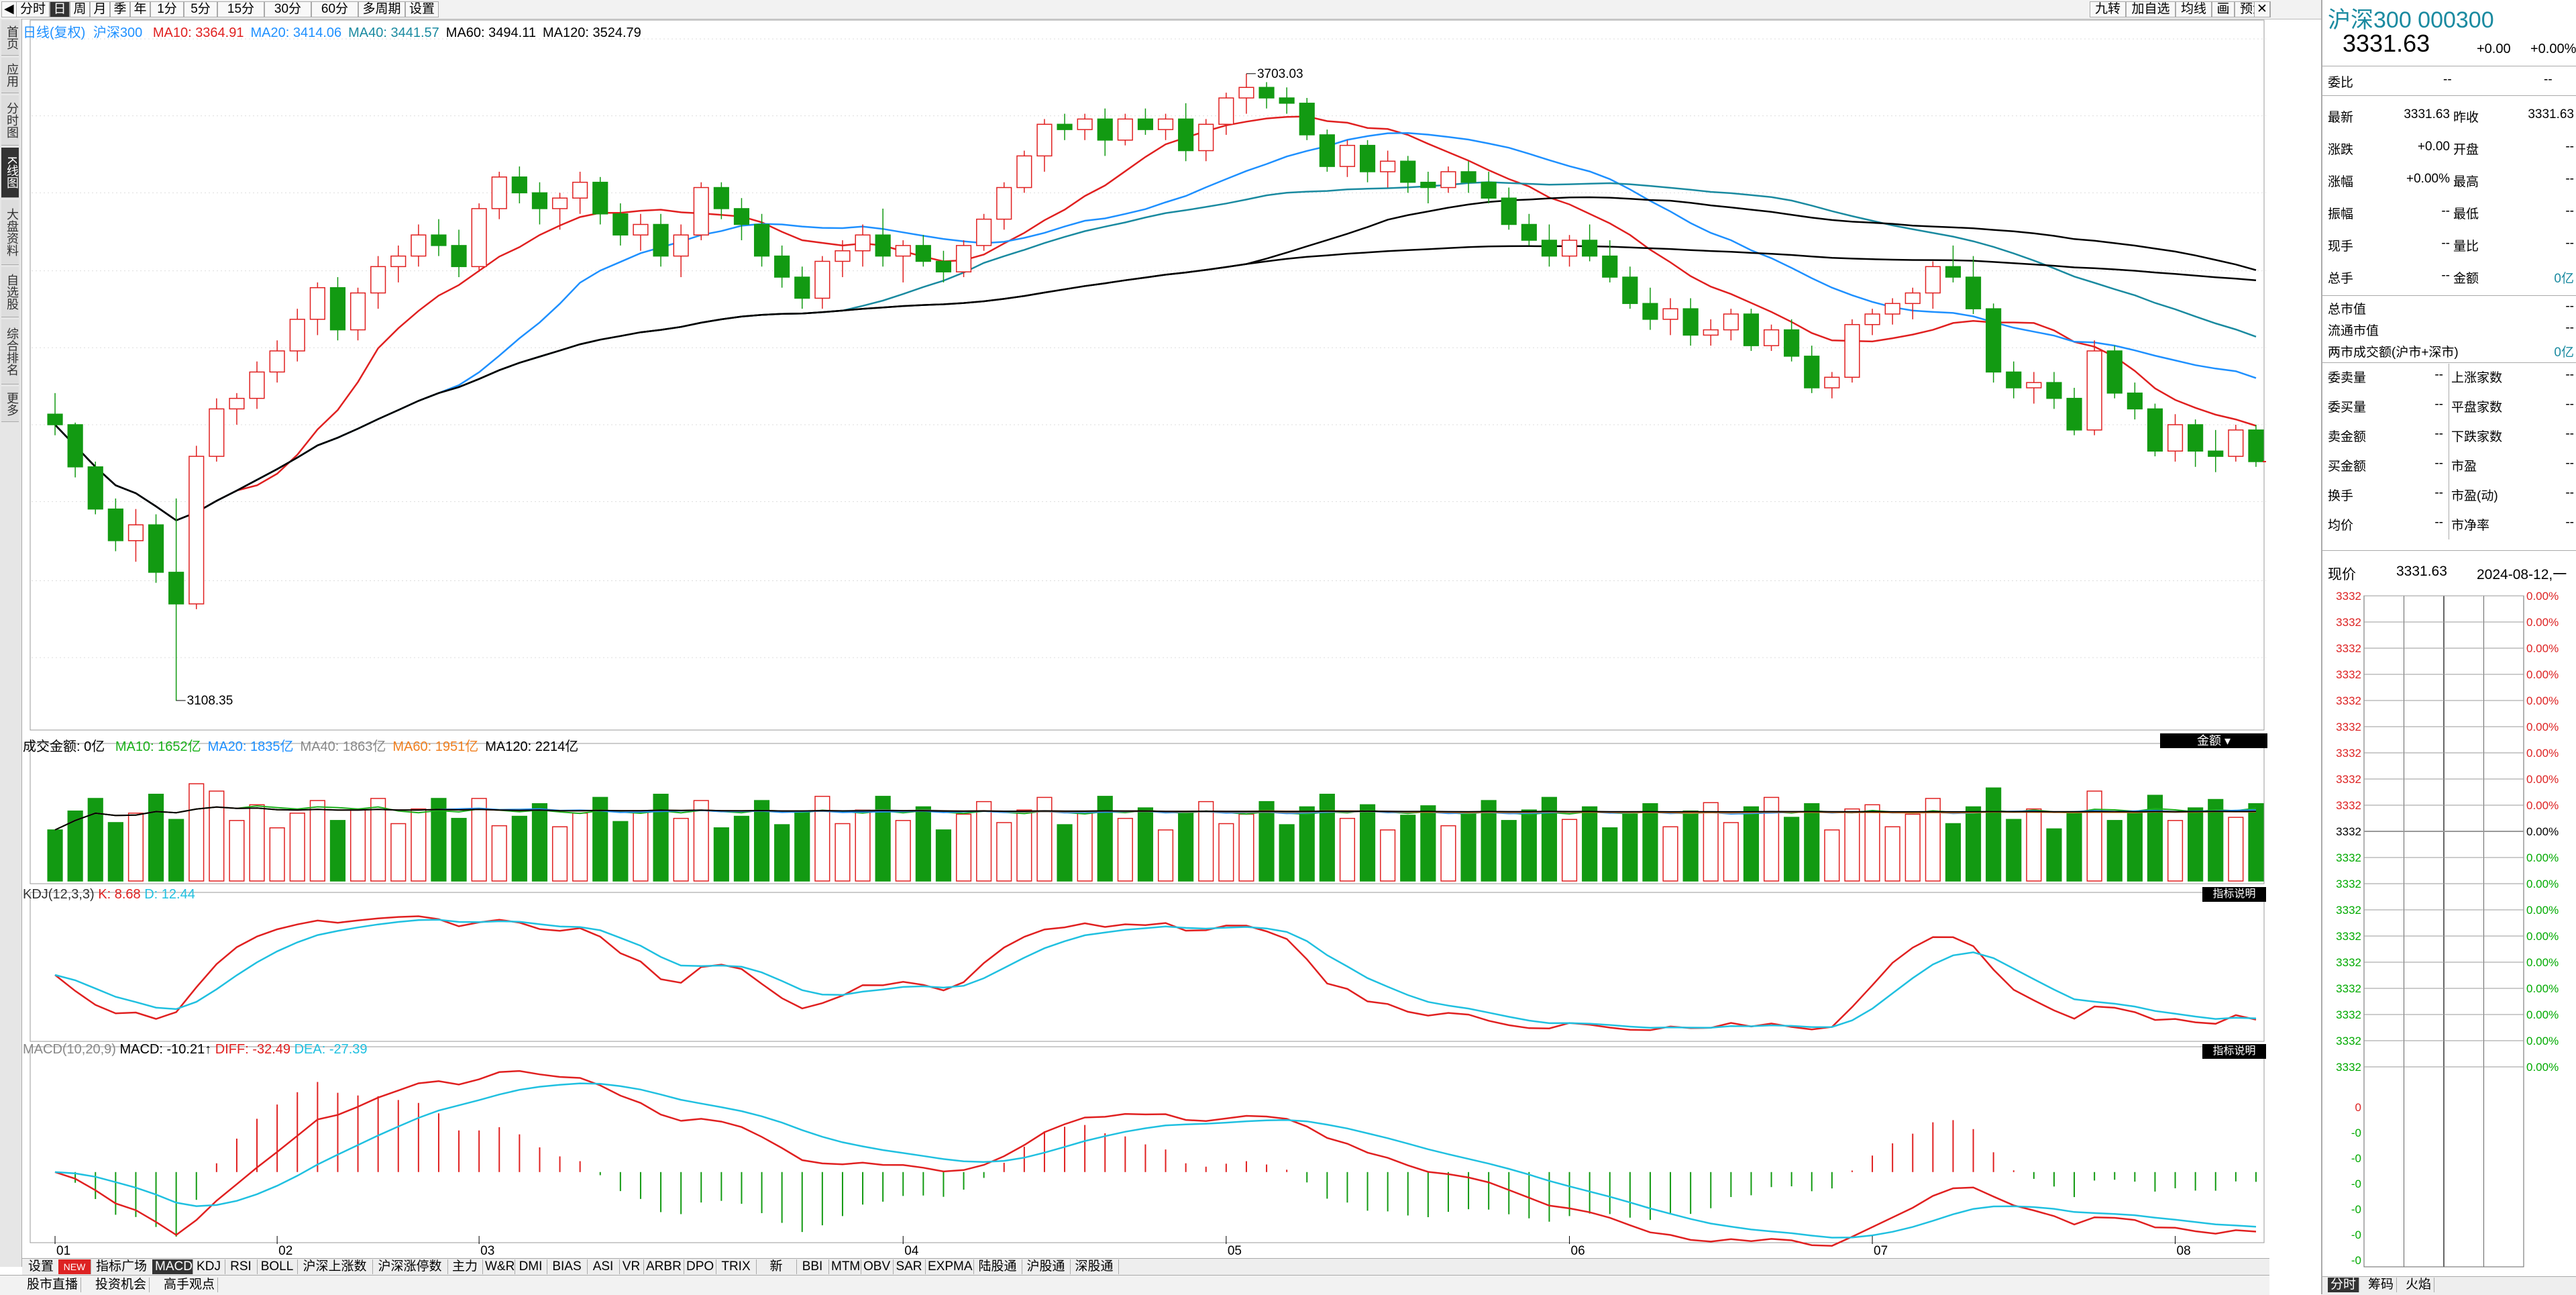  What do you see at coordinates (567, 1266) in the screenshot?
I see `indicator-tab-12: BIAS` at bounding box center [567, 1266].